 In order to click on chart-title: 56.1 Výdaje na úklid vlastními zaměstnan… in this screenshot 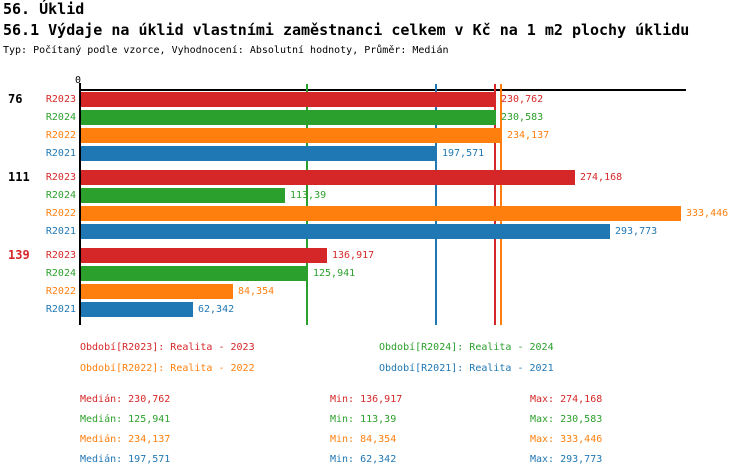, I will do `click(346, 30)`.